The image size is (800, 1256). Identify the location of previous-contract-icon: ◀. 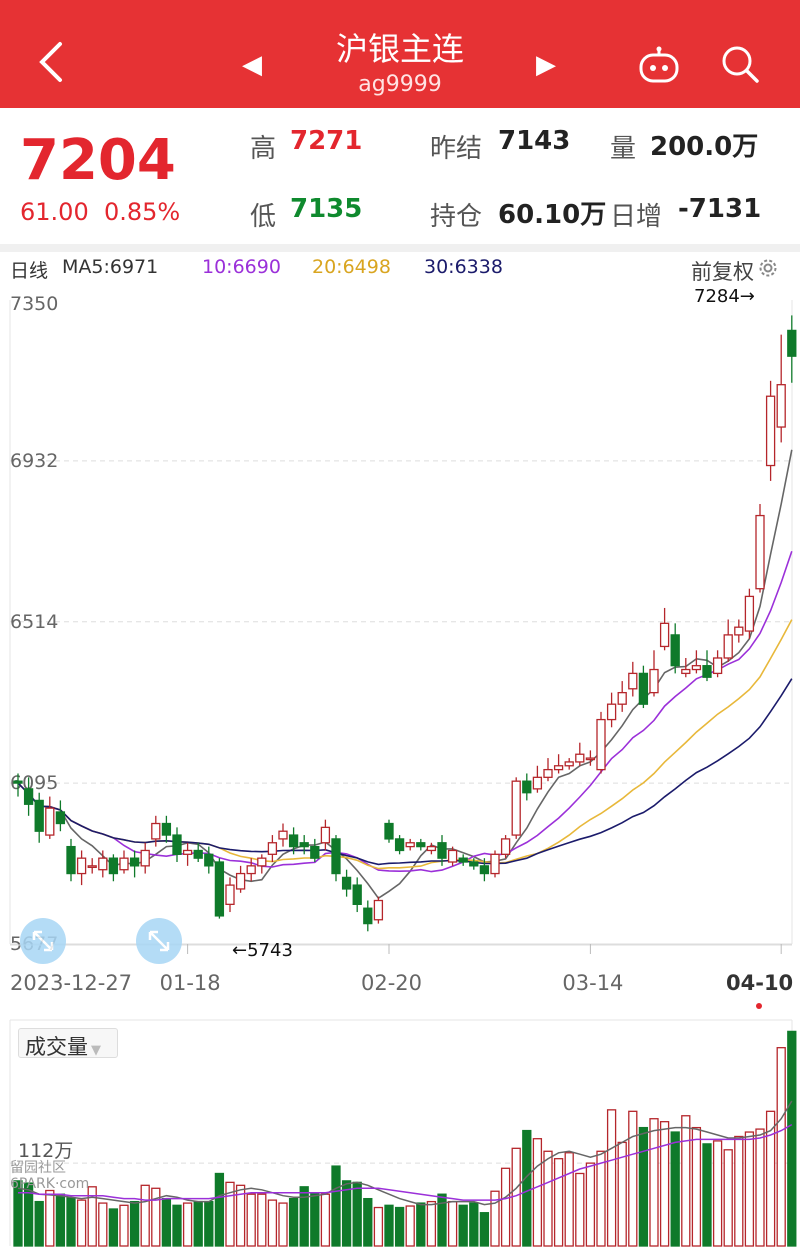
(252, 65).